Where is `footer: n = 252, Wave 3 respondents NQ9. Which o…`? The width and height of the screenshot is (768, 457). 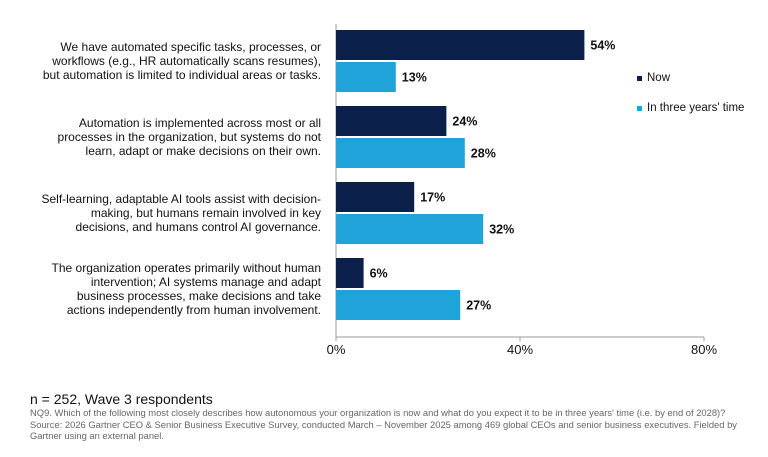
footer: n = 252, Wave 3 respondents NQ9. Which o… is located at coordinates (390, 416).